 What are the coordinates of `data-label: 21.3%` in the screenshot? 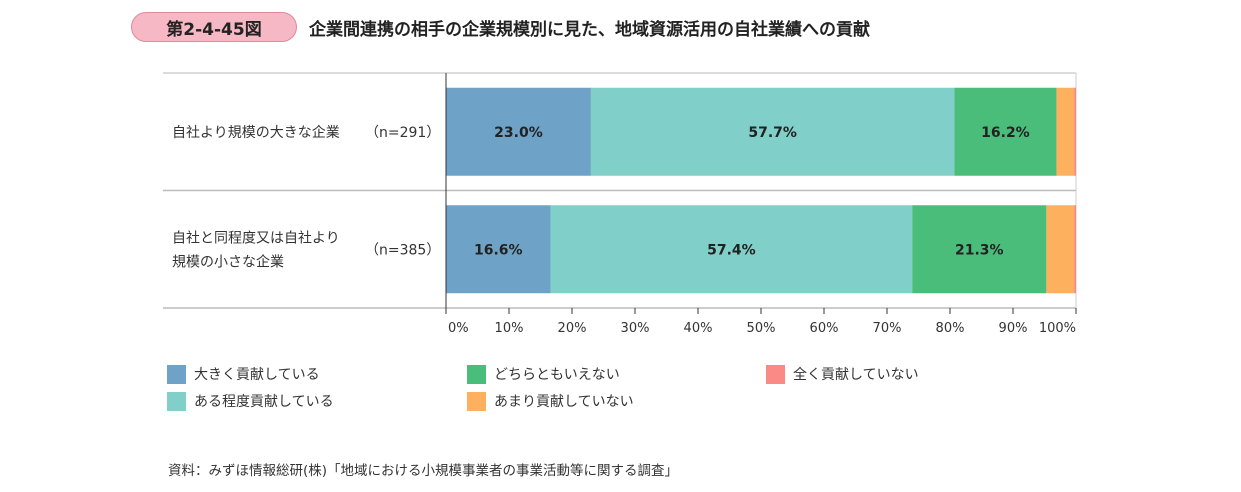 It's located at (979, 250).